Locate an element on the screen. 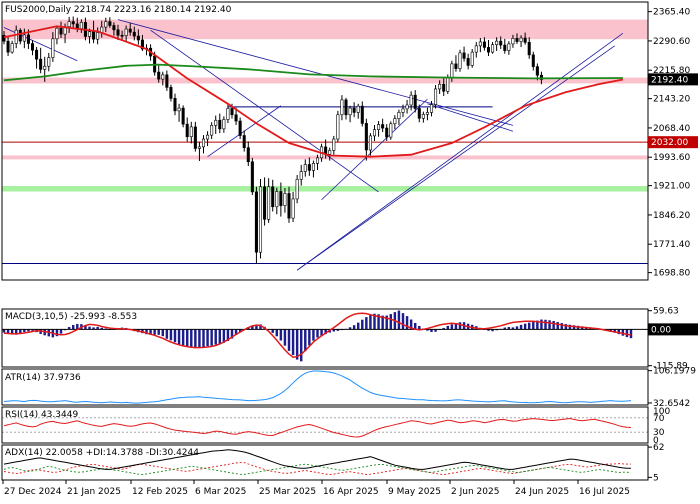 This screenshot has height=504, width=700. price-tick-label: 2365.40 is located at coordinates (671, 13).